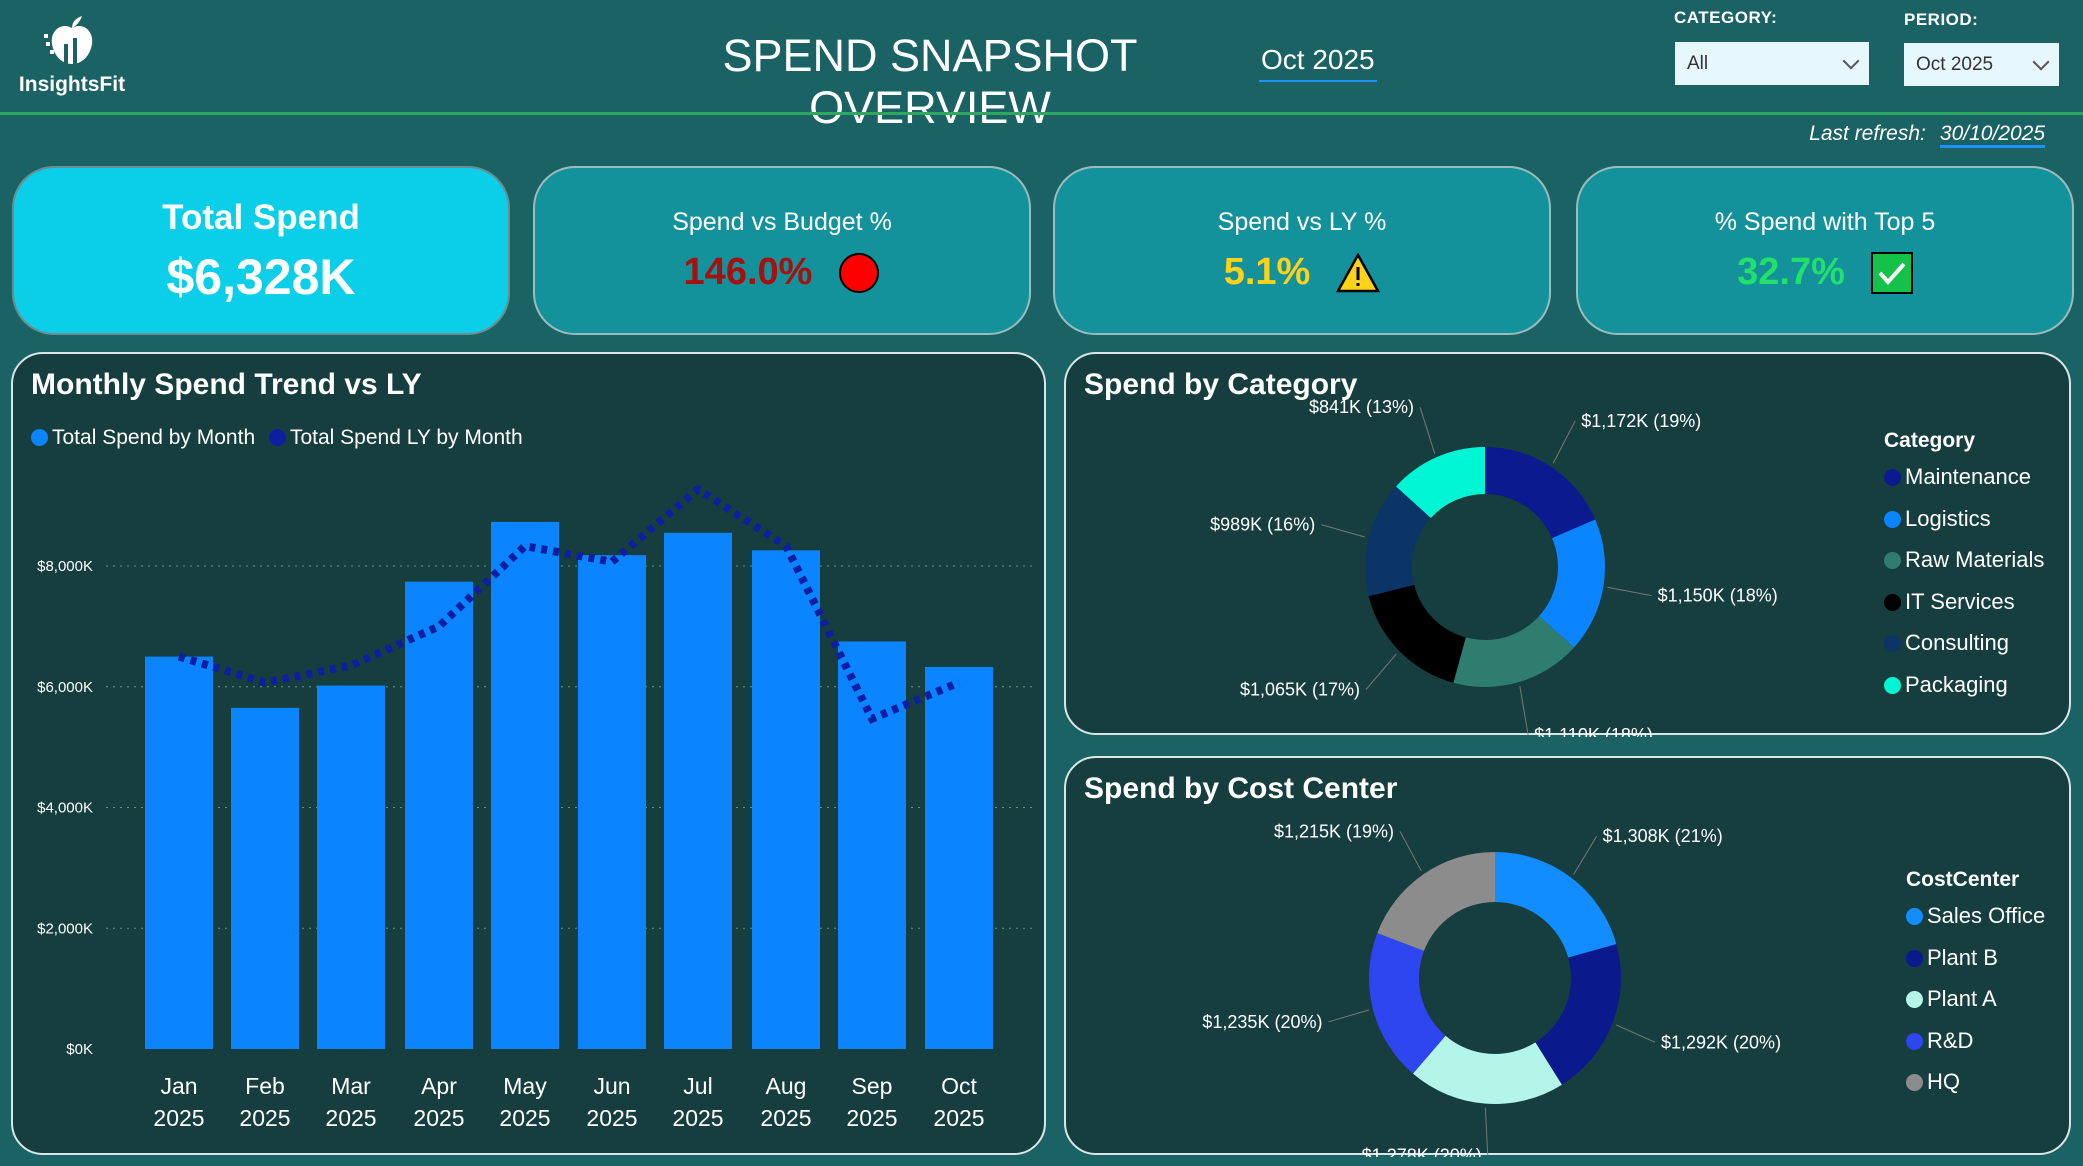 Image resolution: width=2083 pixels, height=1166 pixels. Describe the element at coordinates (1422, 1151) in the screenshot. I see `data-label: $1,278K (20%)` at that location.